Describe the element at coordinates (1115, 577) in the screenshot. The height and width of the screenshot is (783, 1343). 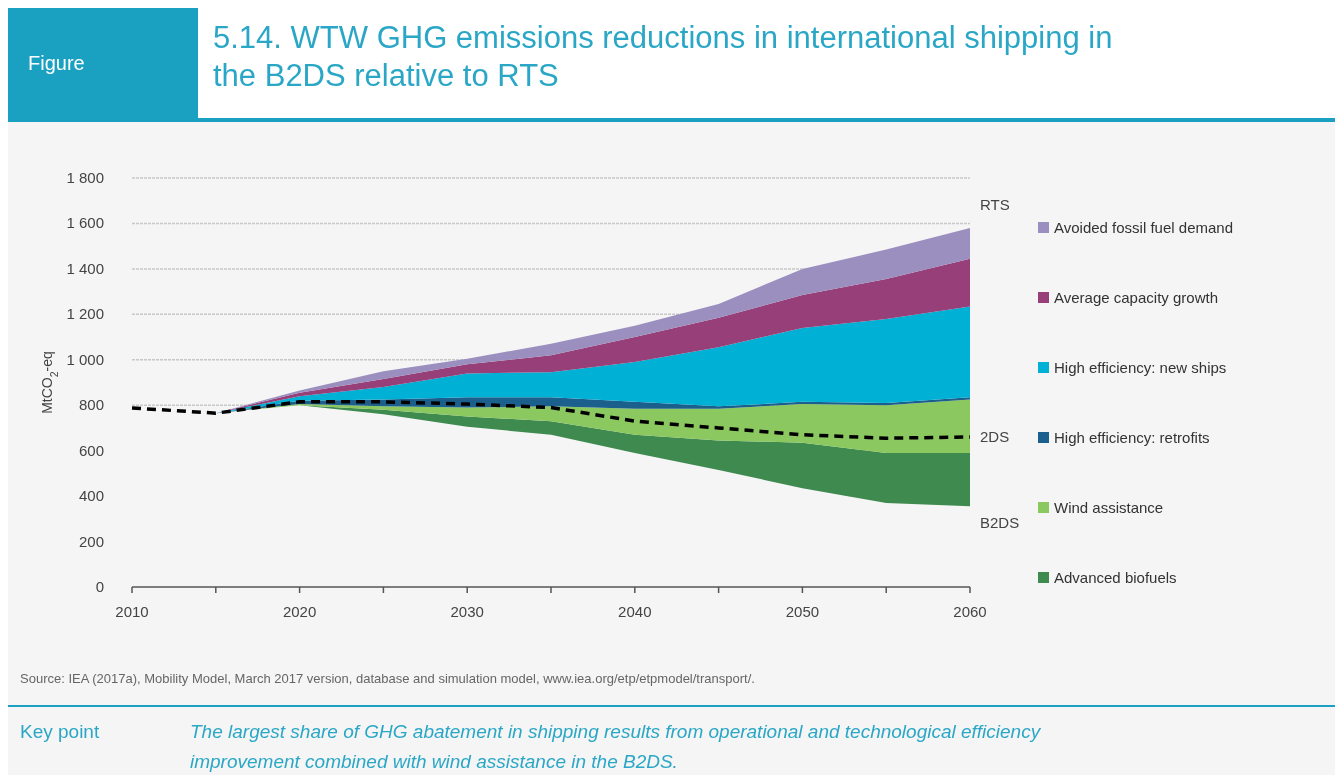
I see `legend-label: Advanced biofuels` at that location.